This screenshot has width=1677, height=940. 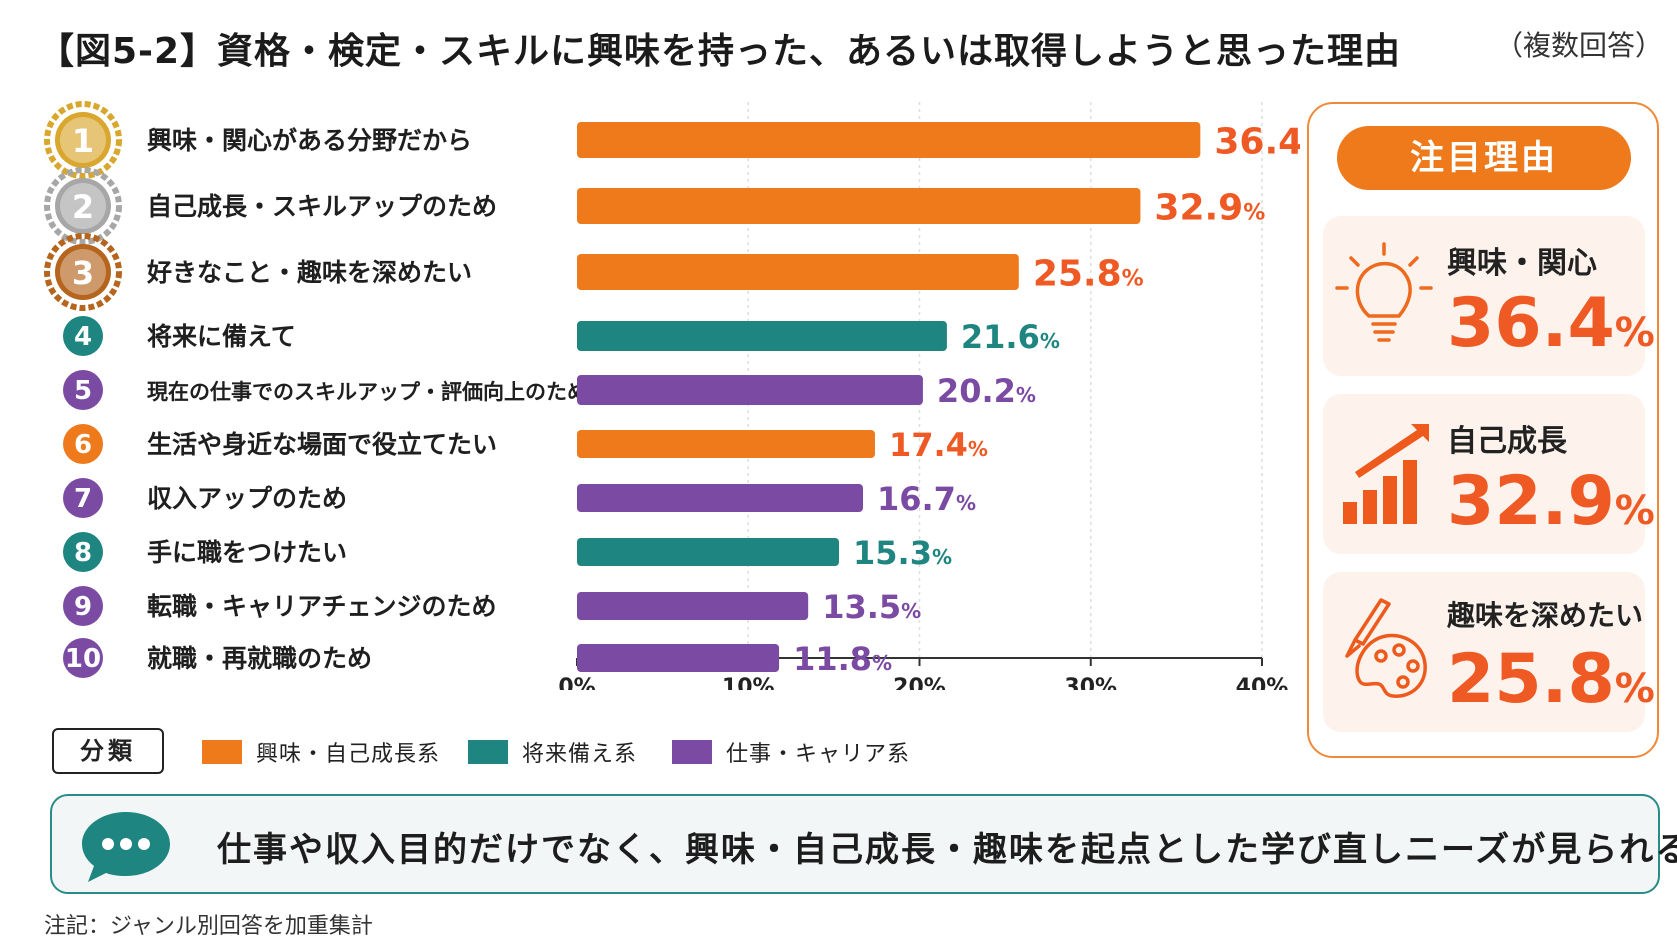 I want to click on category-label: 自己成長・スキルアップのため, so click(x=322, y=206).